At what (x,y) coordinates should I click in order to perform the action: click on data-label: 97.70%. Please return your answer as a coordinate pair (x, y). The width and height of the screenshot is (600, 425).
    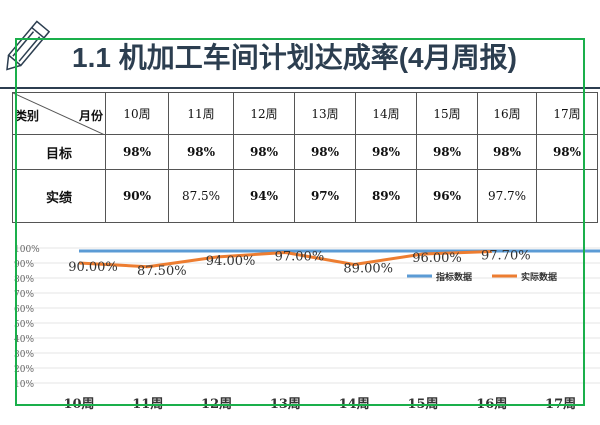
    Looking at the image, I should click on (506, 255).